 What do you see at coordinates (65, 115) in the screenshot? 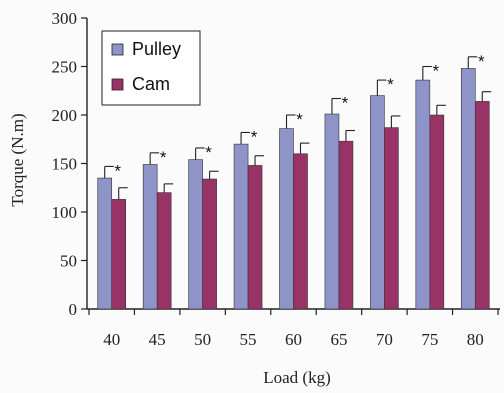
I see `y-tick-label: 200` at bounding box center [65, 115].